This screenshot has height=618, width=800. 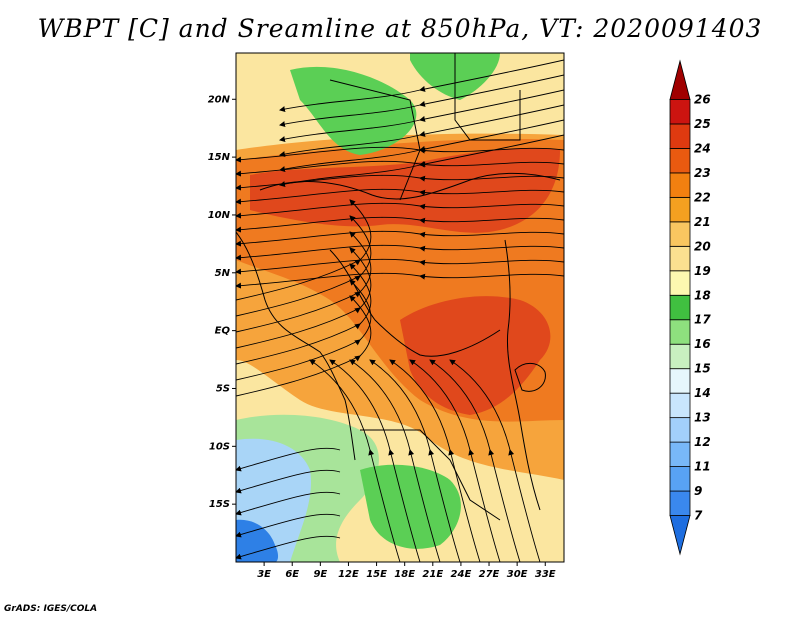 I want to click on colorbar-label: 14, so click(x=702, y=393).